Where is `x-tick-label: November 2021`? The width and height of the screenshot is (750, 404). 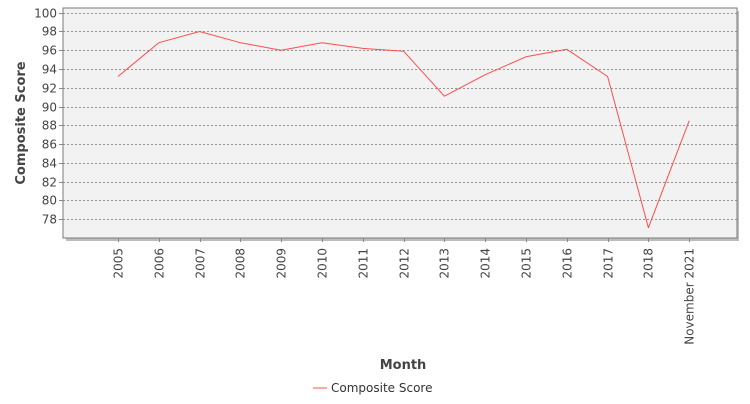 x-tick-label: November 2021 is located at coordinates (690, 296).